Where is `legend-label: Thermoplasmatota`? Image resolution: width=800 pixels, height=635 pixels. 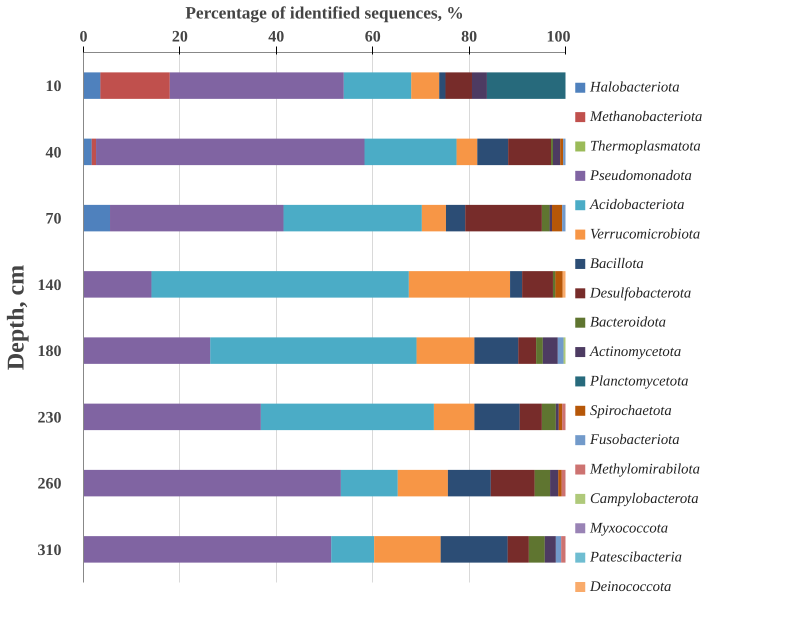
legend-label: Thermoplasmatota is located at coordinates (645, 146).